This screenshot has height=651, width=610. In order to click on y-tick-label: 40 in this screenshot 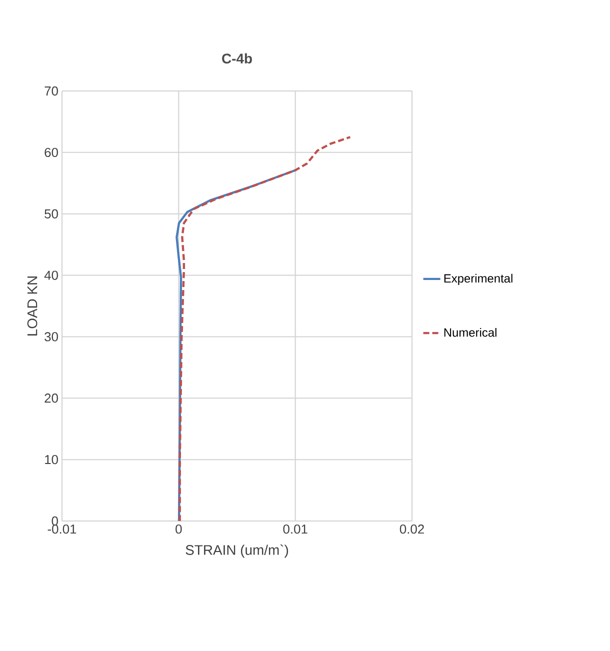, I will do `click(51, 275)`.